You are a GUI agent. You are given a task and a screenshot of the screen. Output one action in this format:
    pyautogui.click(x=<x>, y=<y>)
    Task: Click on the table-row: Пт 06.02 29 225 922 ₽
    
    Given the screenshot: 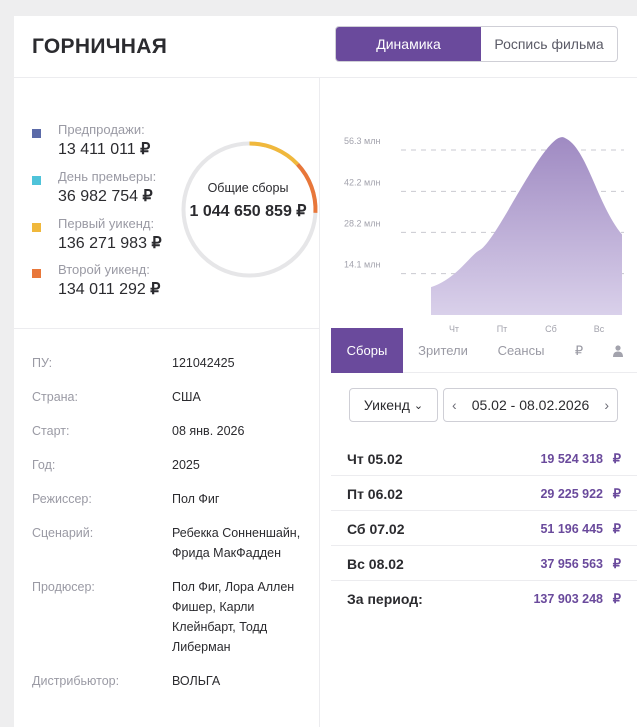 What is the action you would take?
    pyautogui.click(x=484, y=493)
    